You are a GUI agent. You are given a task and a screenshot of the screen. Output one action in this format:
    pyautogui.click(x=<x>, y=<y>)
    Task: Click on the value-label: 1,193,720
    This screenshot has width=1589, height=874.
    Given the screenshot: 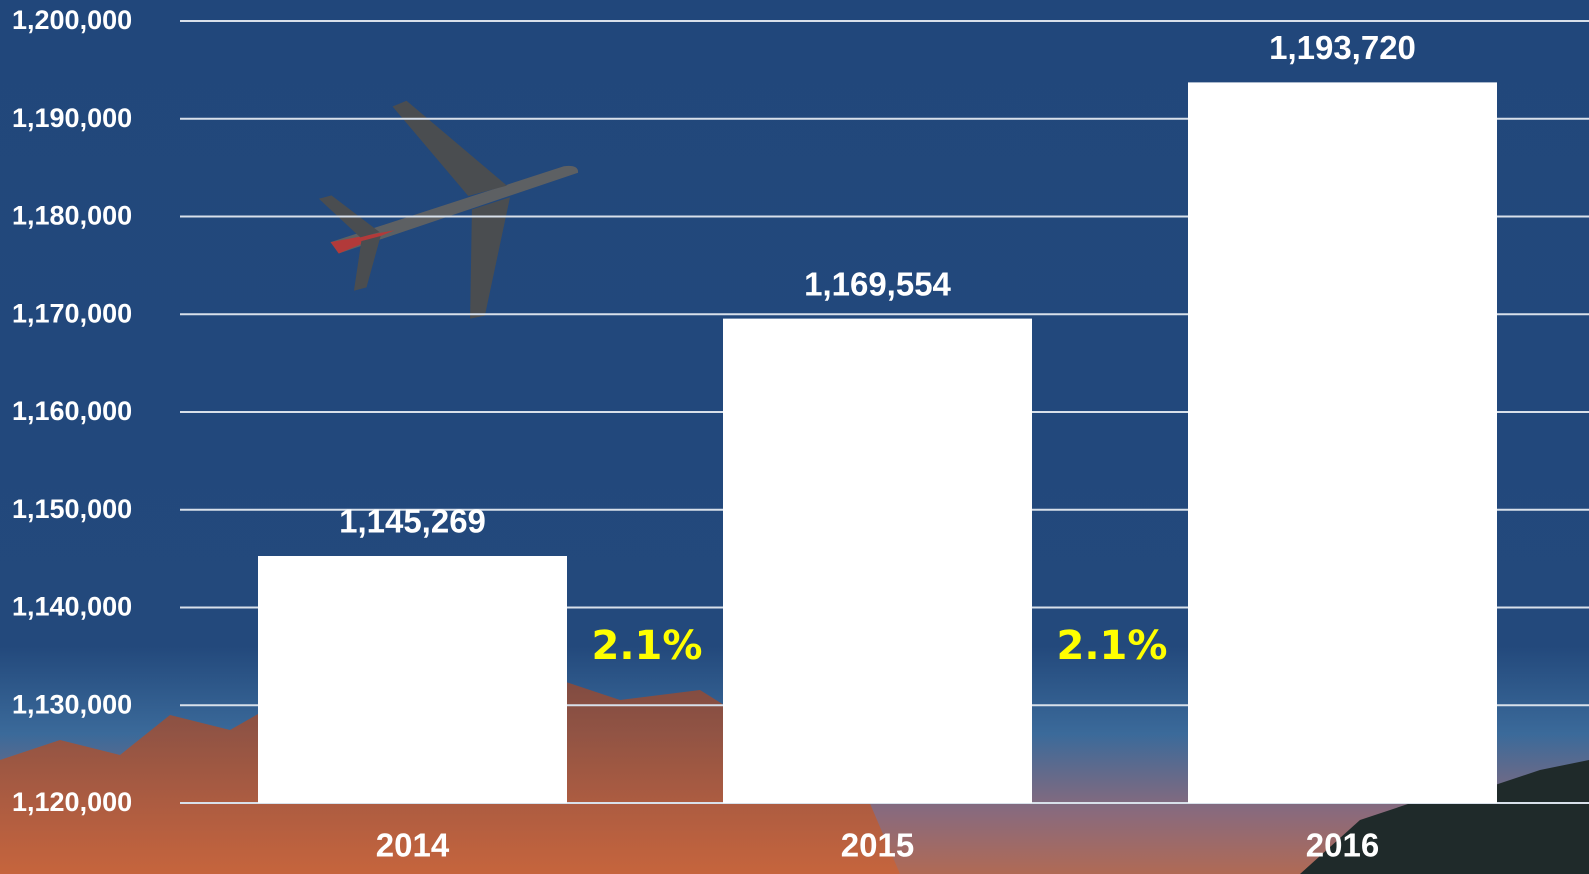 What is the action you would take?
    pyautogui.click(x=1342, y=47)
    